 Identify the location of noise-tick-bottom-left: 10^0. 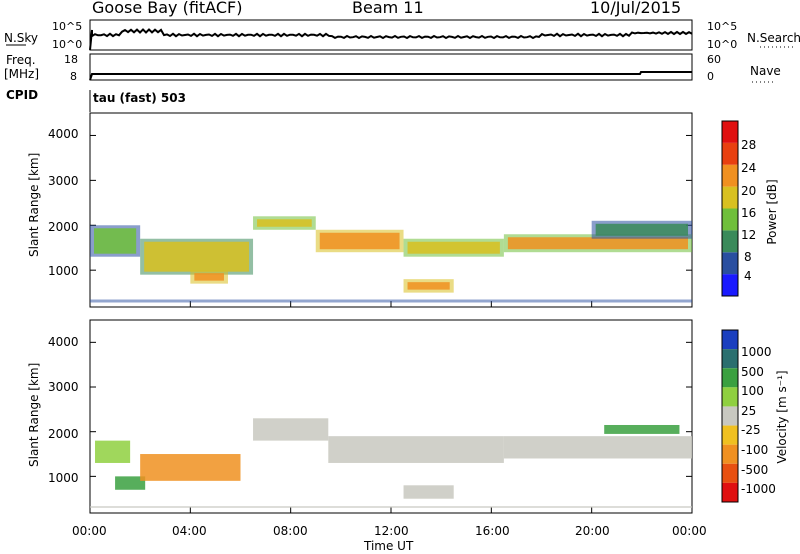
(67, 44).